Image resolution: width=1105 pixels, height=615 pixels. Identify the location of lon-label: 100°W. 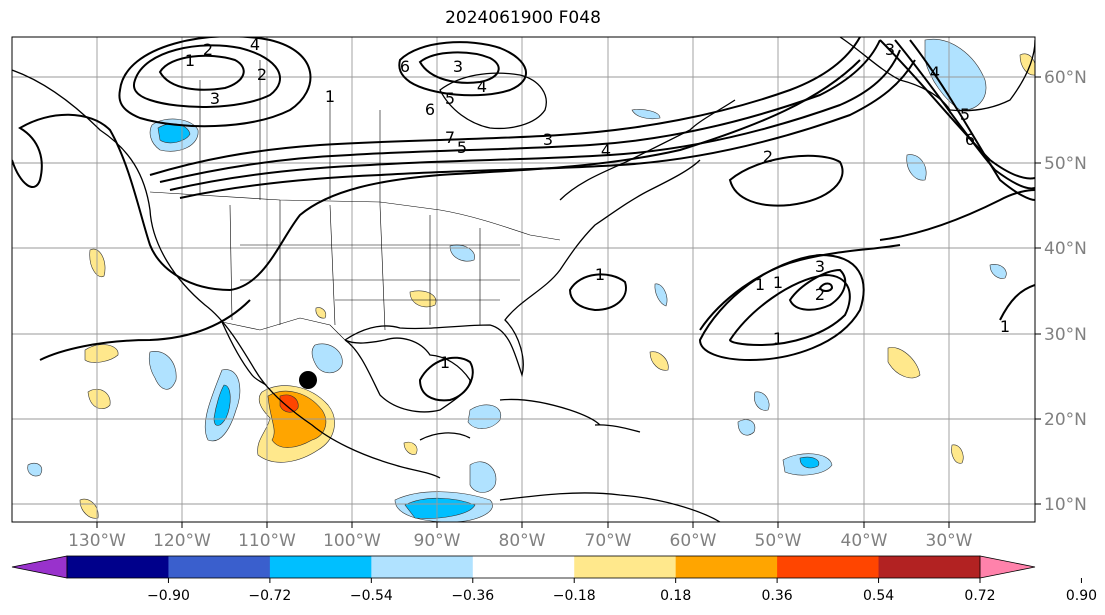
(352, 541).